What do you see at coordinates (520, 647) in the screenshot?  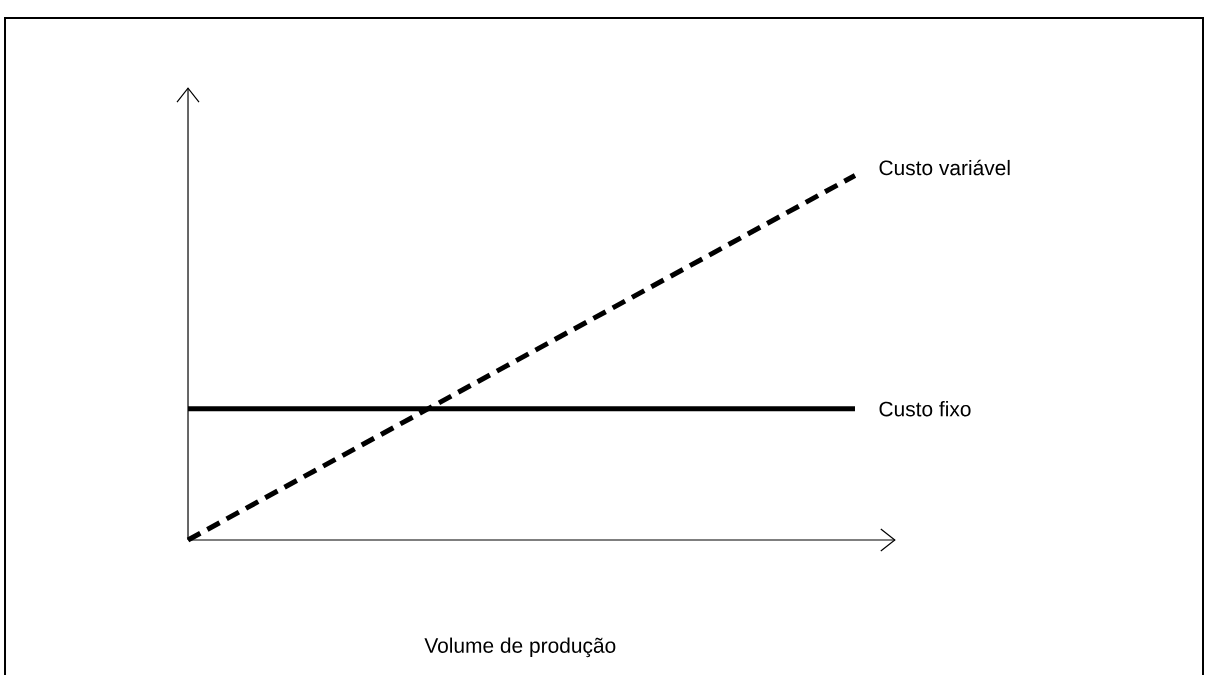 I see `x-axis-title: Volume de produção` at bounding box center [520, 647].